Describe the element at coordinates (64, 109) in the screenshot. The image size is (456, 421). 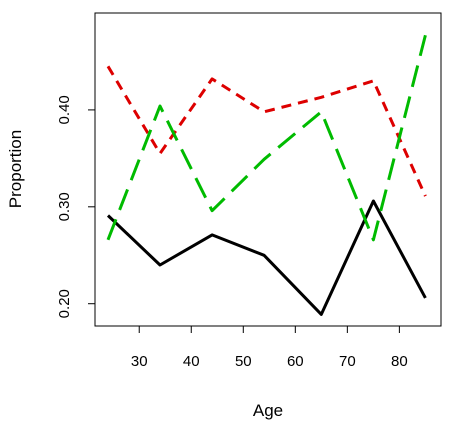
I see `y-tick-label: 0.40` at that location.